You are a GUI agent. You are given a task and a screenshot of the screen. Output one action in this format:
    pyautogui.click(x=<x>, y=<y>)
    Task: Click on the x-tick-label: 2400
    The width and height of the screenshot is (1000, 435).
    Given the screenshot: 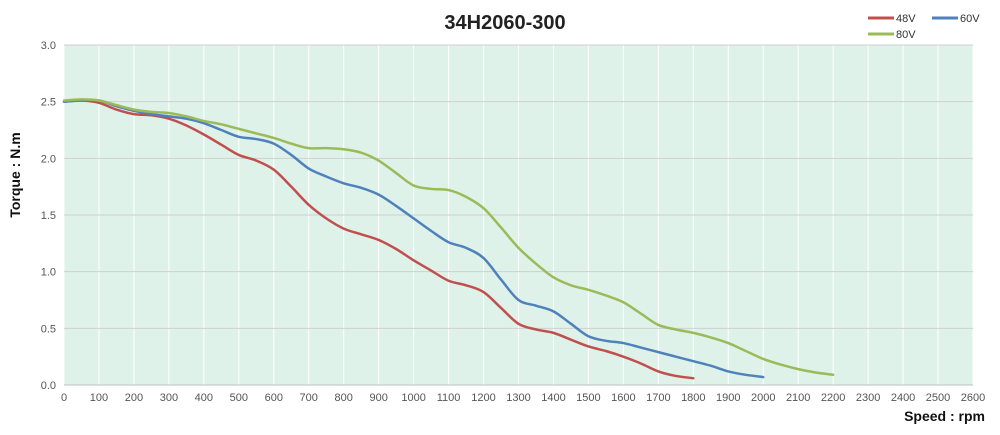 What is the action you would take?
    pyautogui.click(x=903, y=398)
    